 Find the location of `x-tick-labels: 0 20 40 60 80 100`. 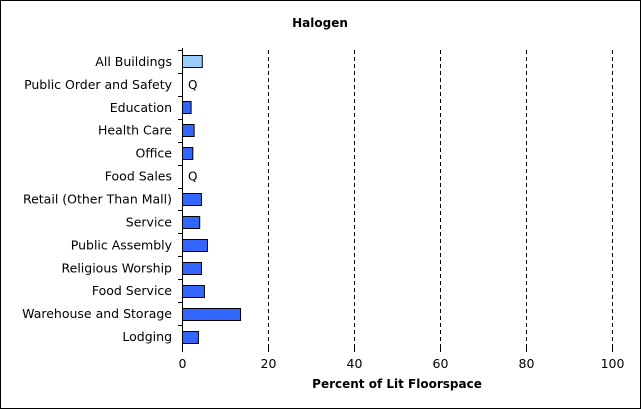

x-tick-labels: 0 20 40 60 80 100 is located at coordinates (402, 363).